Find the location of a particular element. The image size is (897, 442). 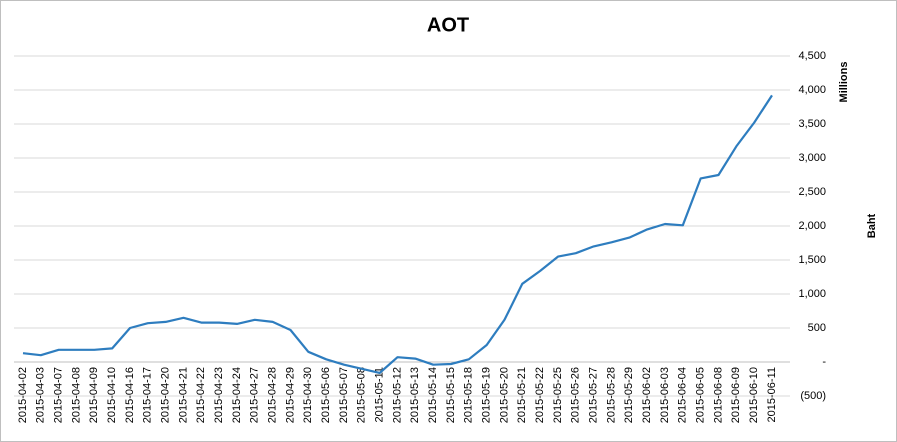

y-axis-unit: Millions is located at coordinates (844, 82).